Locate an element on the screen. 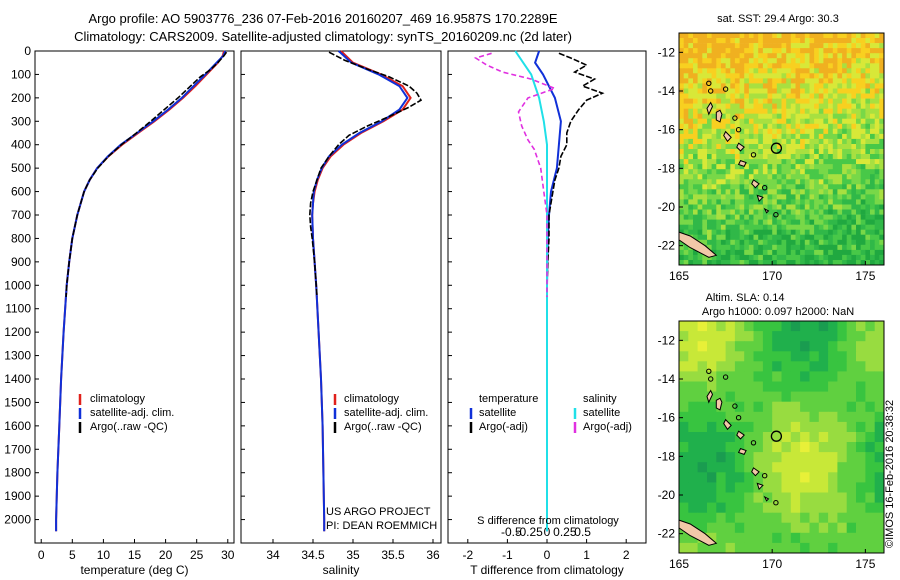 The image size is (900, 580). sst-map-xtick-label: 165 is located at coordinates (679, 276).